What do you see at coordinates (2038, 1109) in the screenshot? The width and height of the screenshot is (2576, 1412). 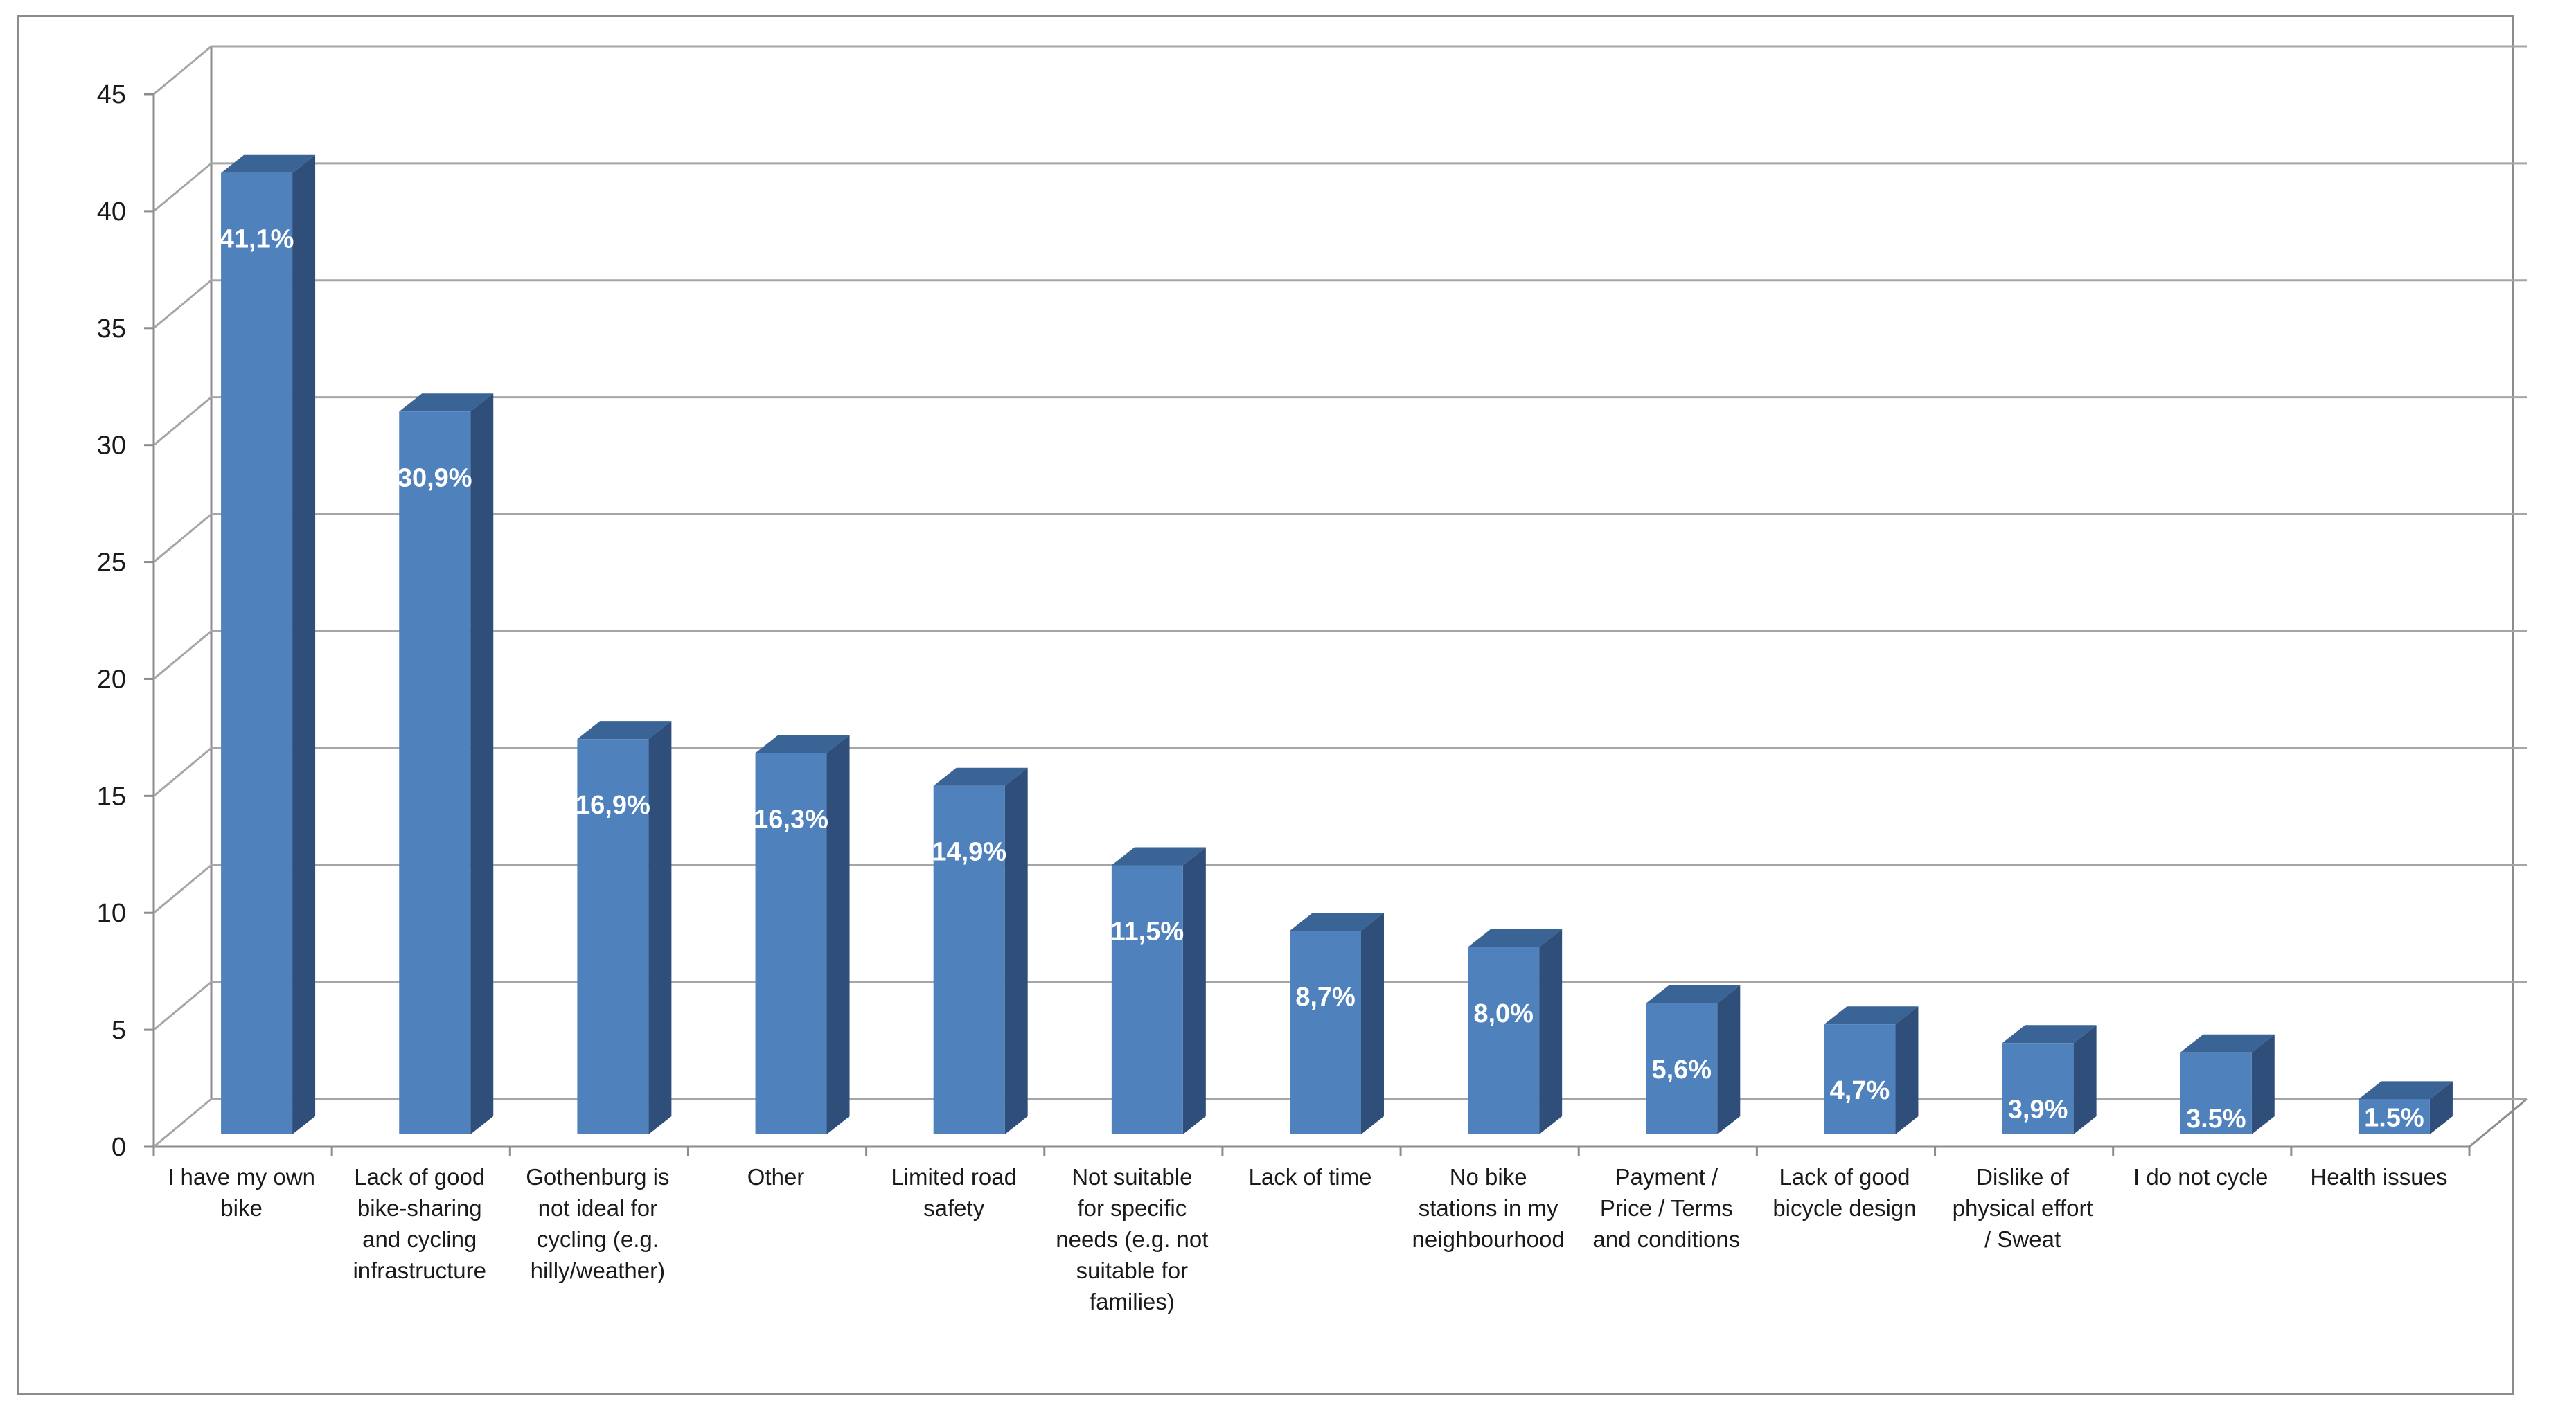 I see `data-label: 3,9%` at bounding box center [2038, 1109].